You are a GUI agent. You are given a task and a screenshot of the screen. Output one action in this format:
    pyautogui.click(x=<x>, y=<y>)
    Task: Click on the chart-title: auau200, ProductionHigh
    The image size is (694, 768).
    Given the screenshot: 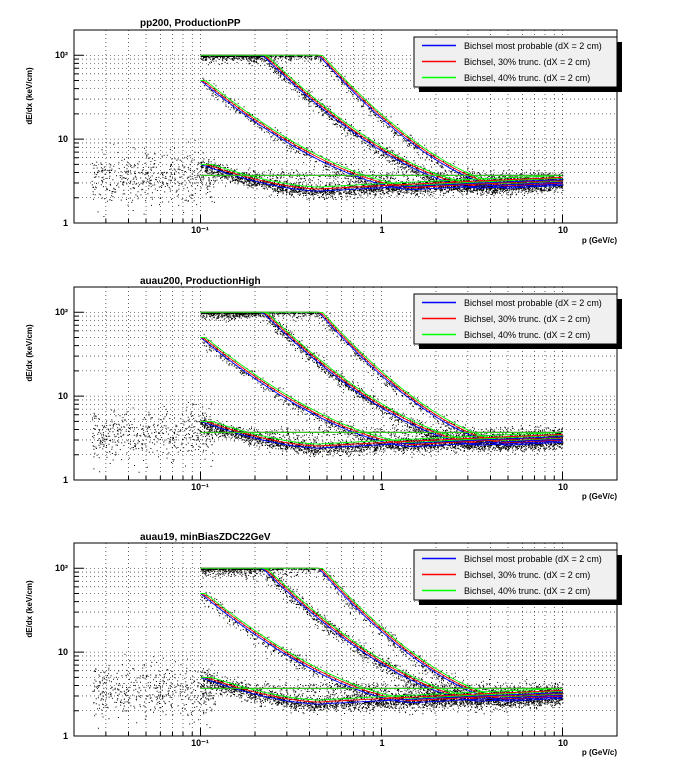 What is the action you would take?
    pyautogui.click(x=200, y=281)
    